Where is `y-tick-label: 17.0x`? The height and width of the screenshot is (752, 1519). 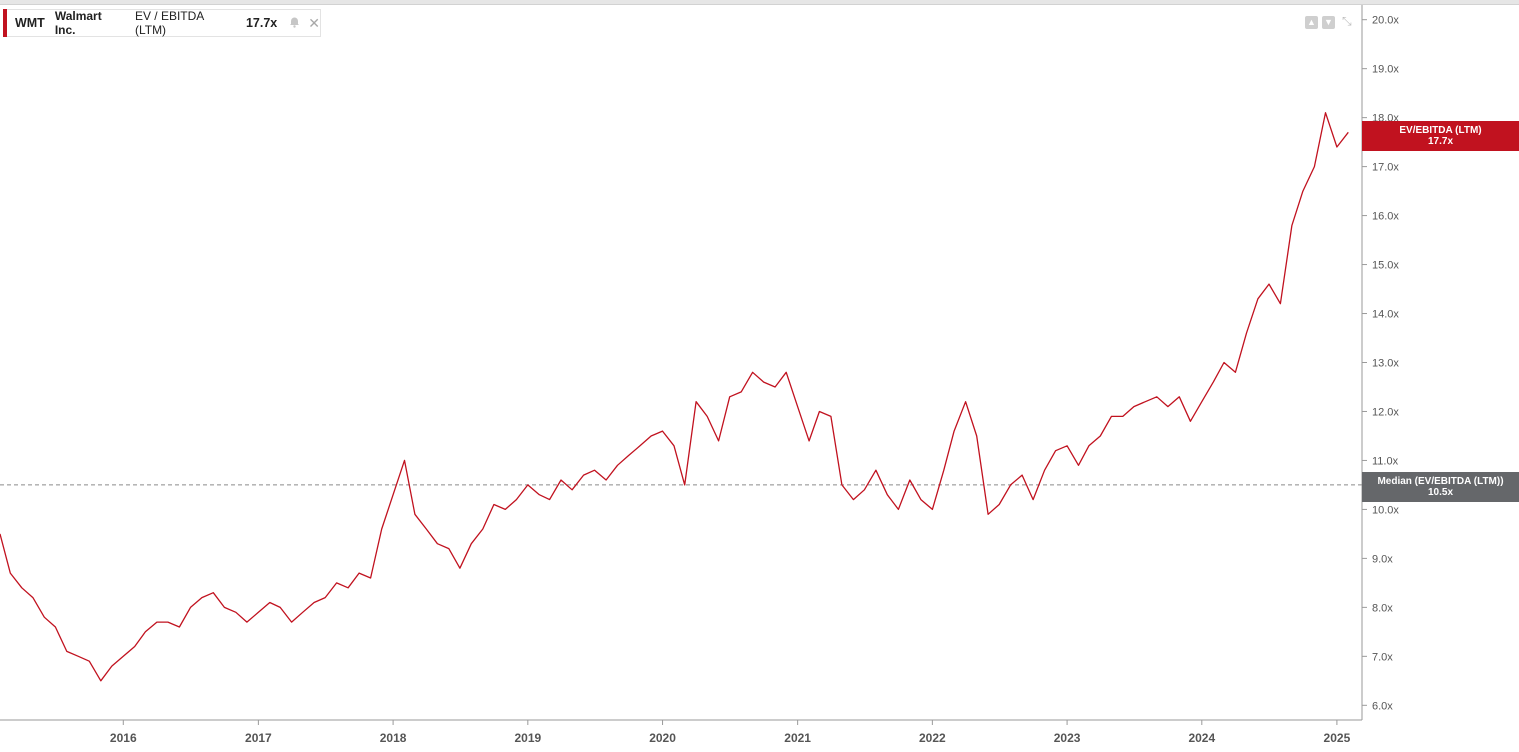
y-tick-label: 17.0x is located at coordinates (1385, 168).